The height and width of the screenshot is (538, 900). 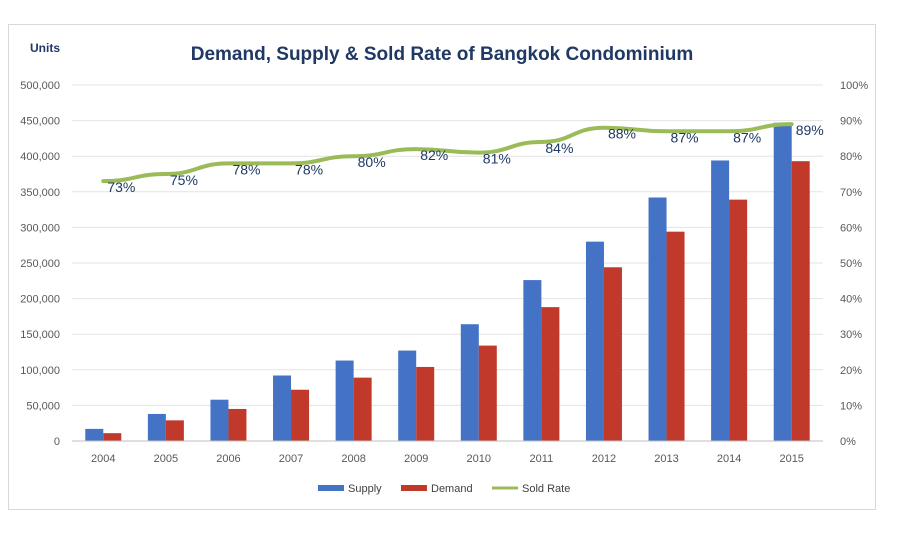 I want to click on x-tick-label: 2011, so click(x=542, y=459).